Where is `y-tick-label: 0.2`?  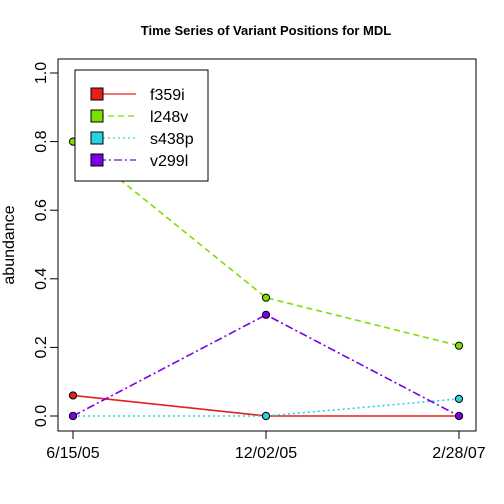 y-tick-label: 0.2 is located at coordinates (41, 347).